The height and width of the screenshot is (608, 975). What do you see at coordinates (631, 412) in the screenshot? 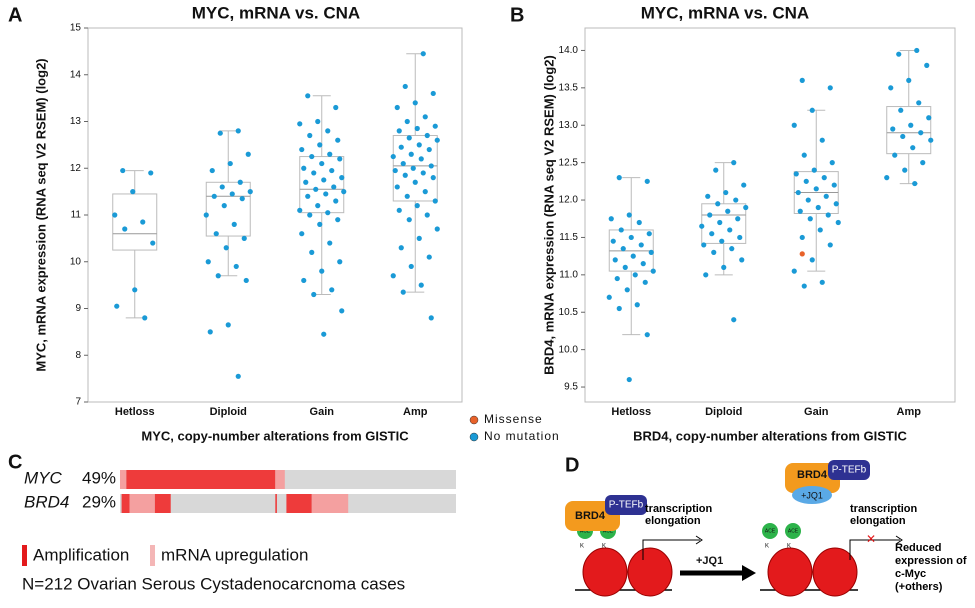
I see `x-tick-label: Hetloss` at bounding box center [631, 412].